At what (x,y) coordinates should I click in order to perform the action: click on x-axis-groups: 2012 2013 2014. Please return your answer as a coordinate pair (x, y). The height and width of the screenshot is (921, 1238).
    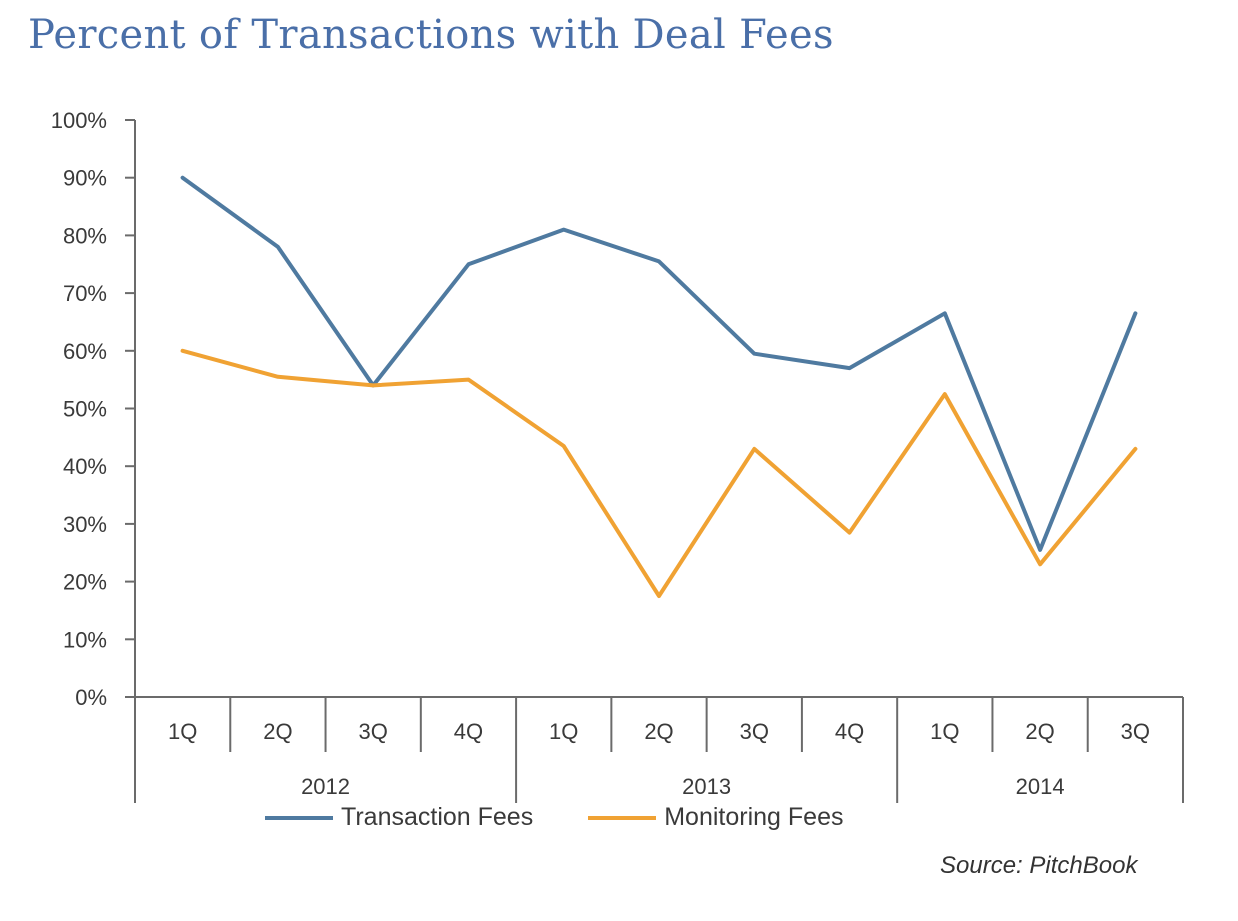
    Looking at the image, I should click on (659, 777).